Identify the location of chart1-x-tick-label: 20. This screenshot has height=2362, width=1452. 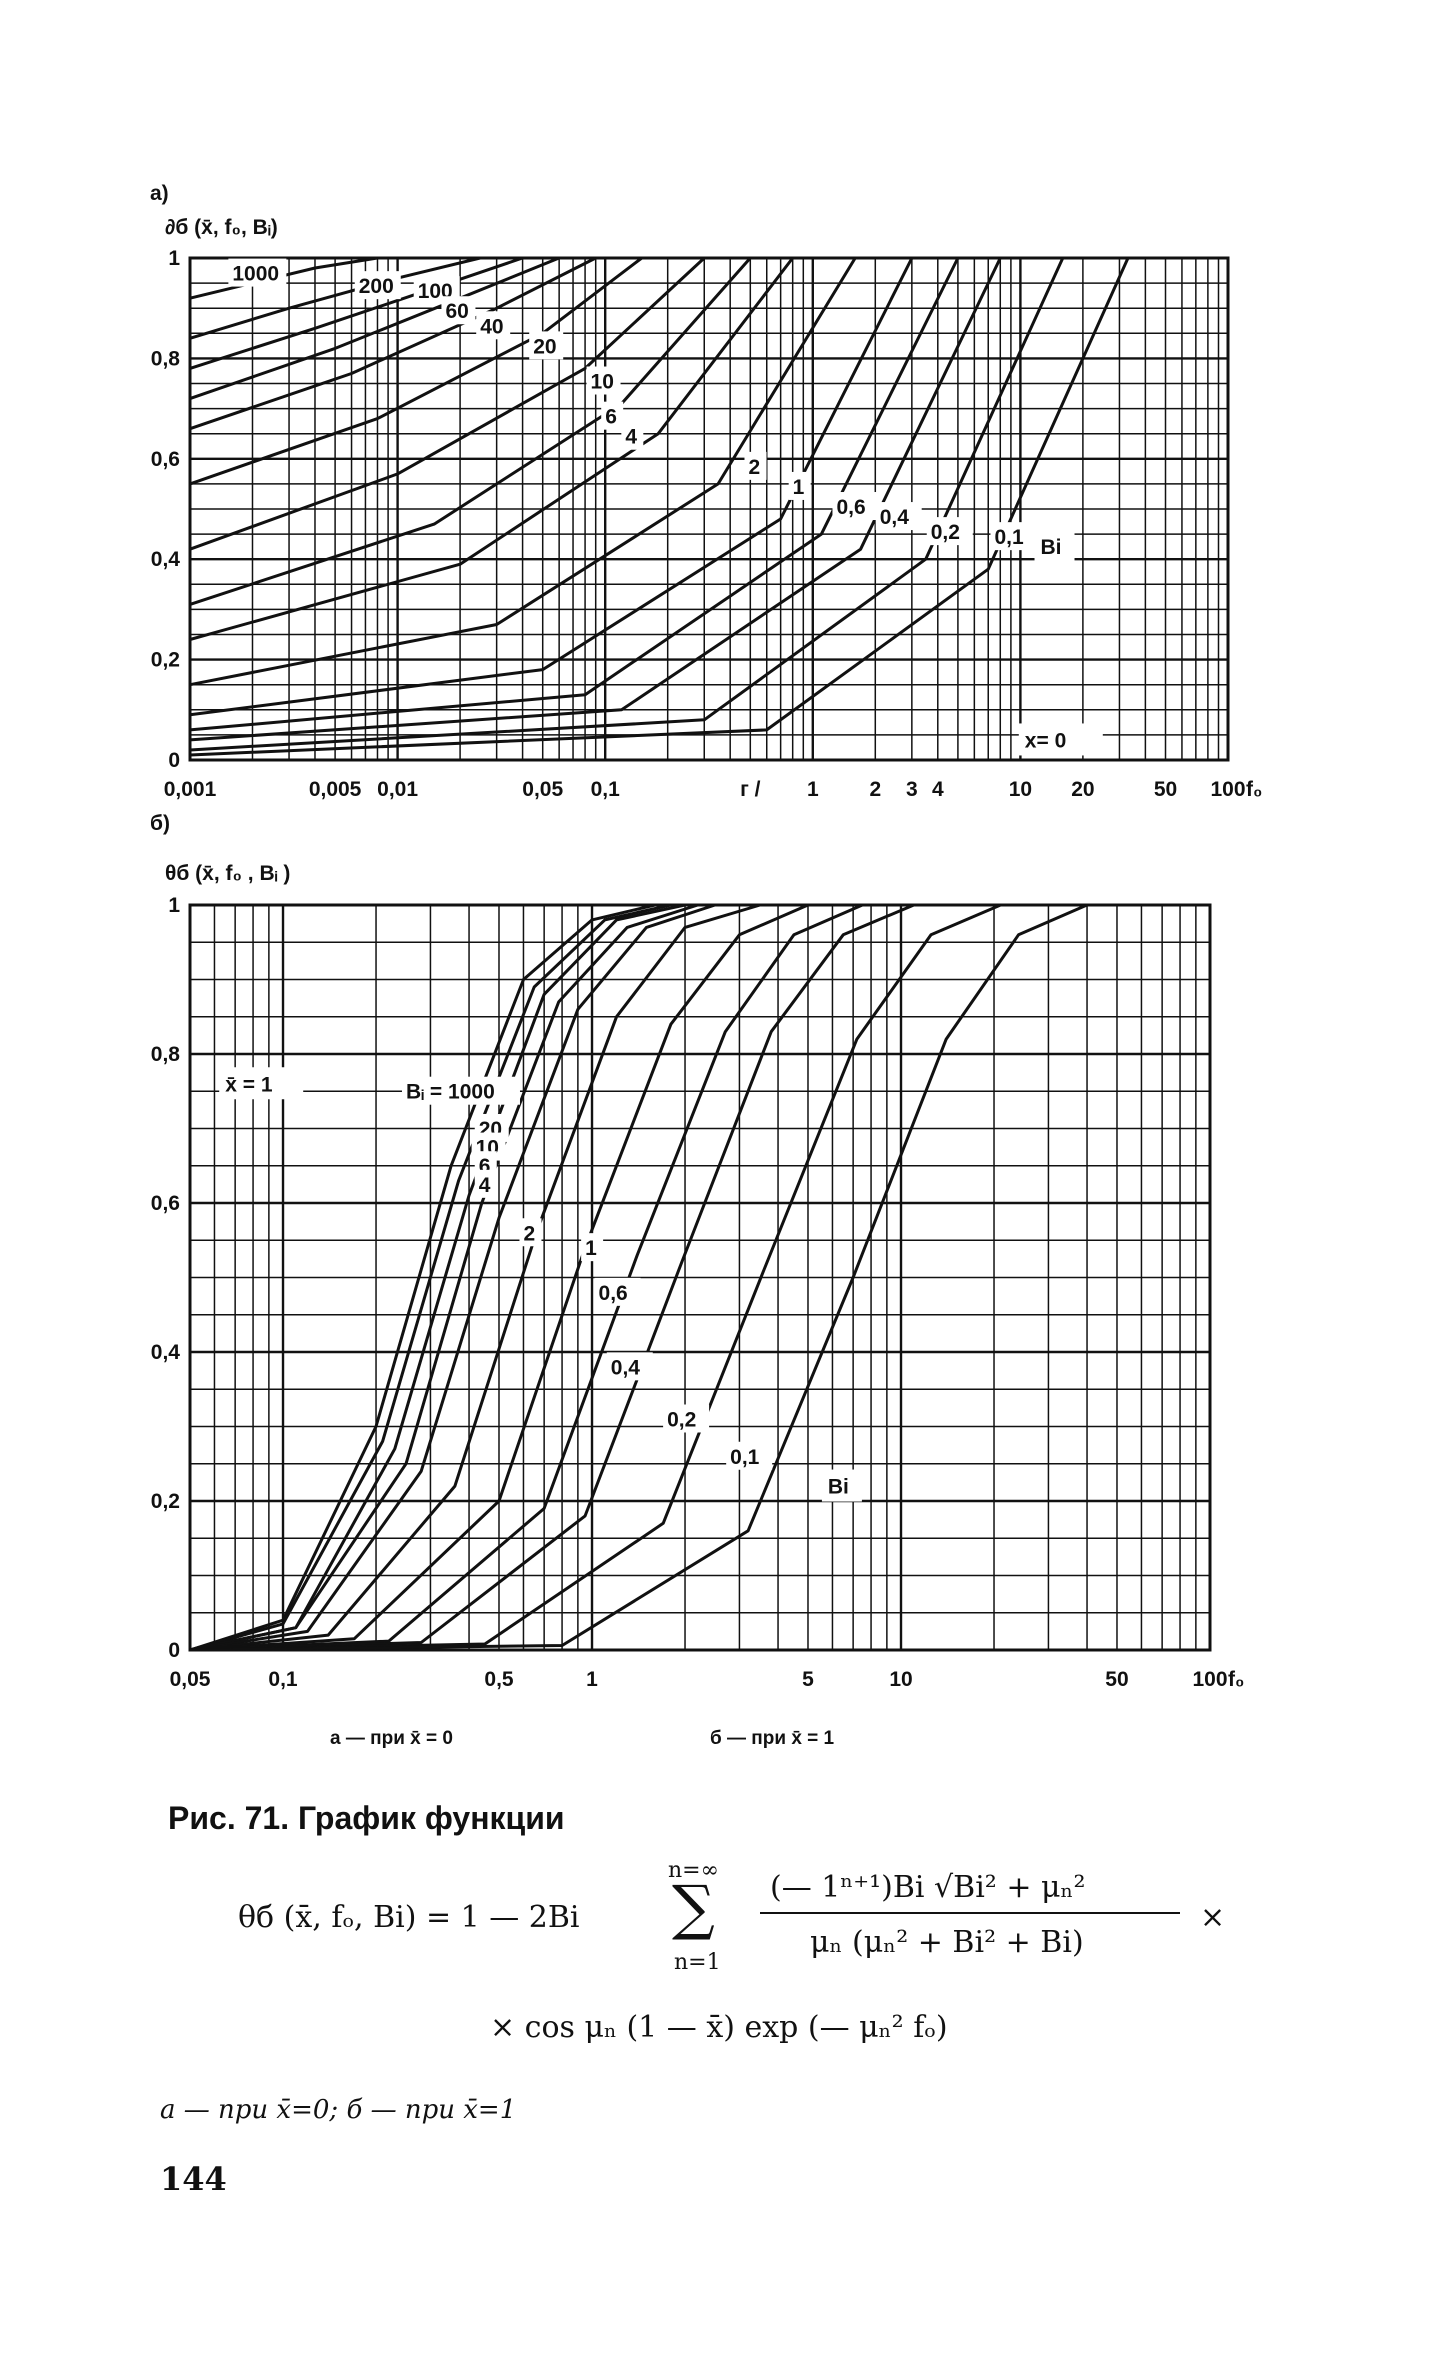
(1082, 789).